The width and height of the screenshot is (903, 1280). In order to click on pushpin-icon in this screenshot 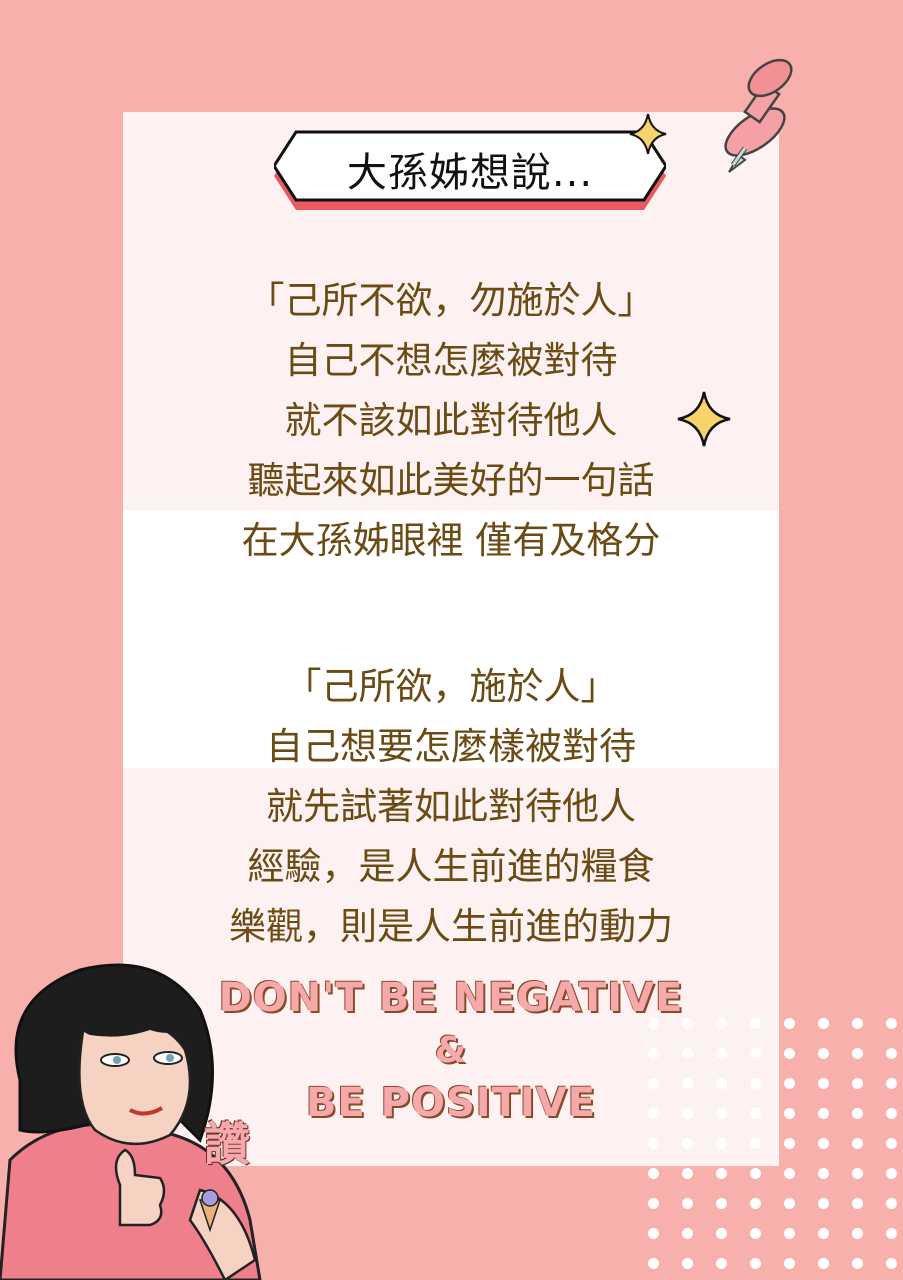, I will do `click(758, 115)`.